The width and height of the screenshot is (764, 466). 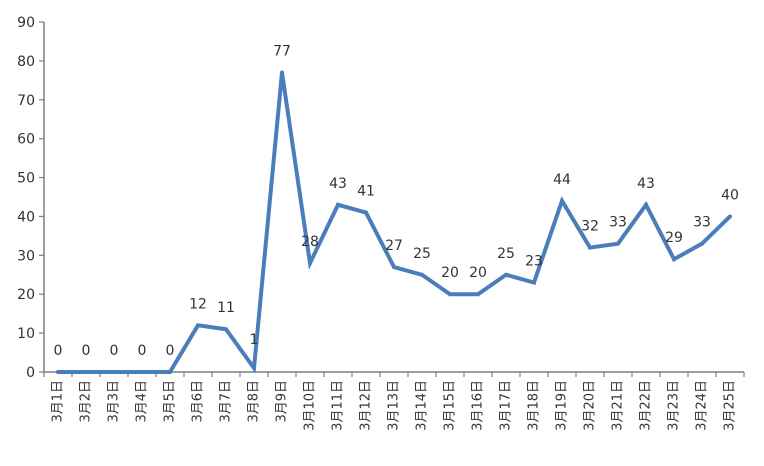 I want to click on y-tick-label: 0, so click(x=30, y=373).